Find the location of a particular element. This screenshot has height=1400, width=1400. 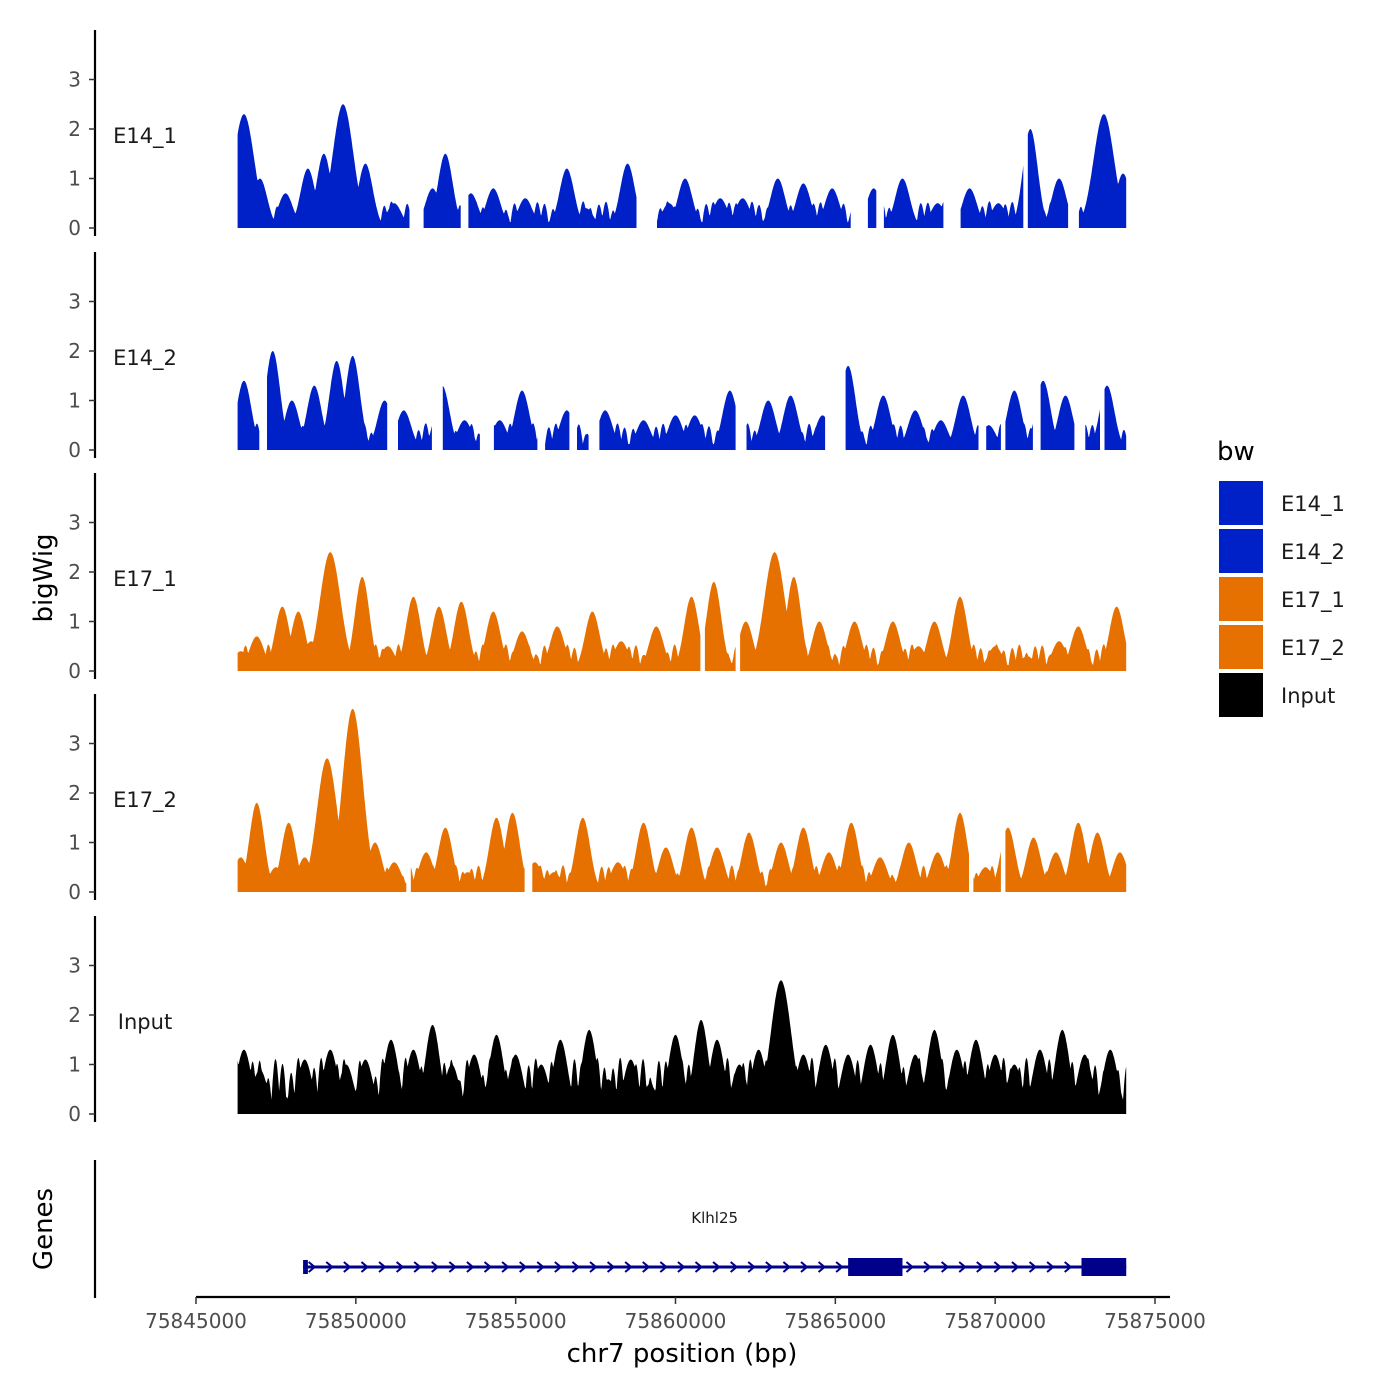

legend-label: E14_1 is located at coordinates (1313, 504).